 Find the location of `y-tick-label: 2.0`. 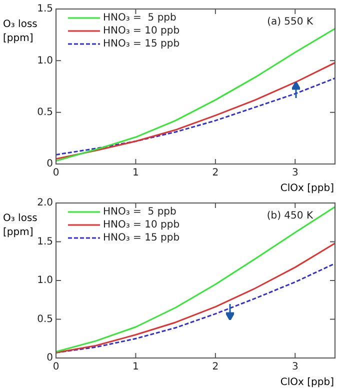

y-tick-label: 2.0 is located at coordinates (45, 203).